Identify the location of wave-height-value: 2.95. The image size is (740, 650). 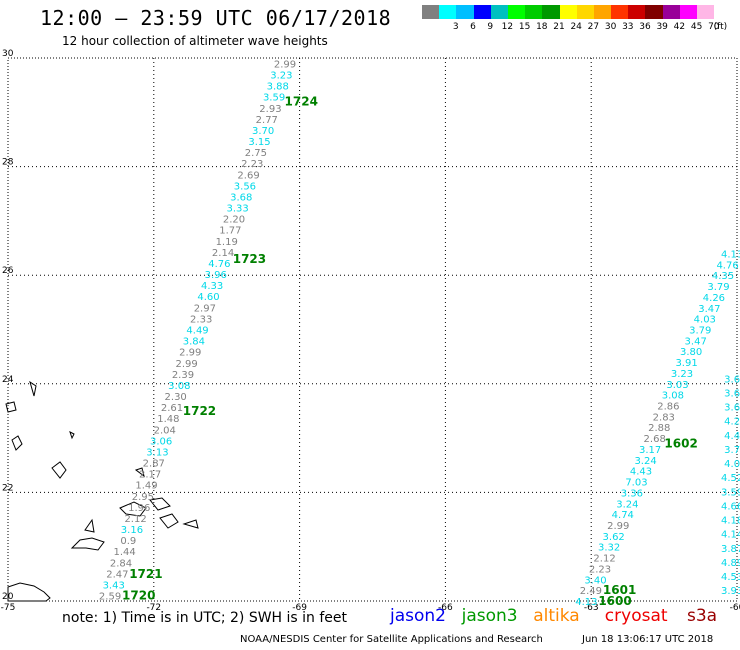
(143, 497).